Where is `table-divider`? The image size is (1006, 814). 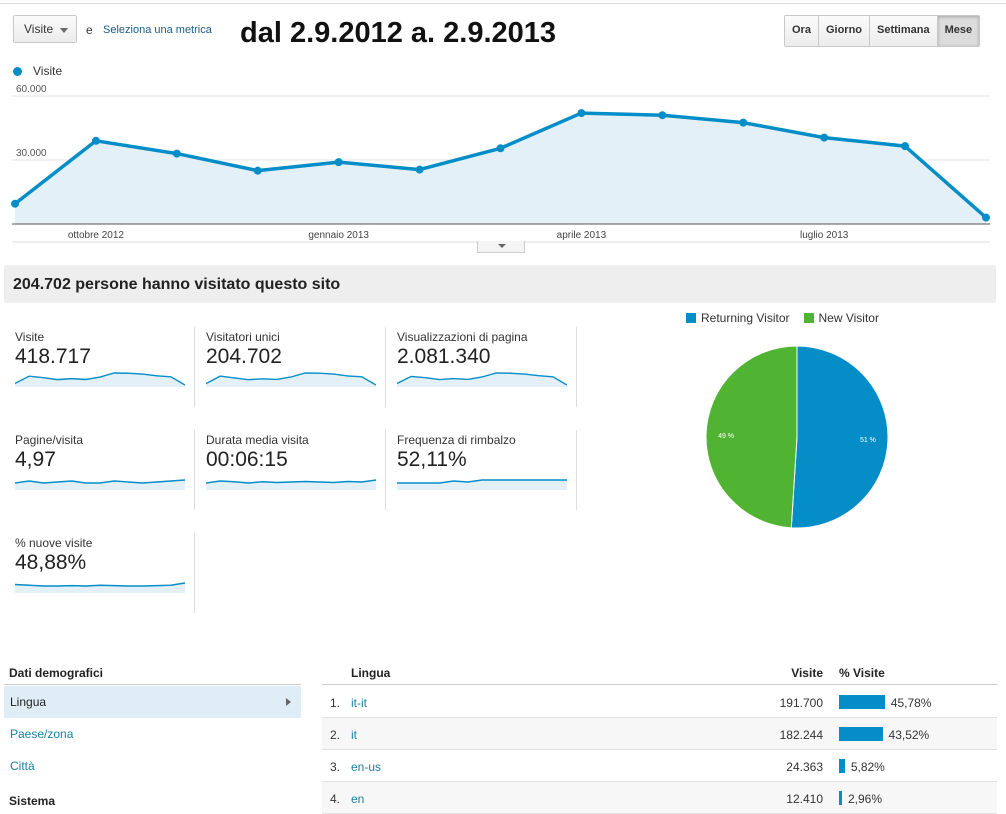 table-divider is located at coordinates (659, 684).